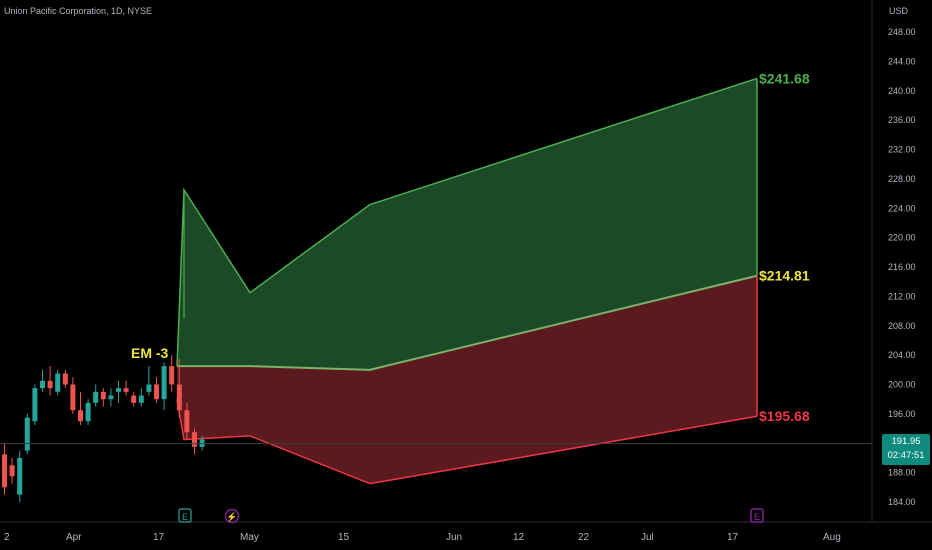 This screenshot has width=932, height=550. Describe the element at coordinates (7, 537) in the screenshot. I see `time-tick-label: 2` at that location.